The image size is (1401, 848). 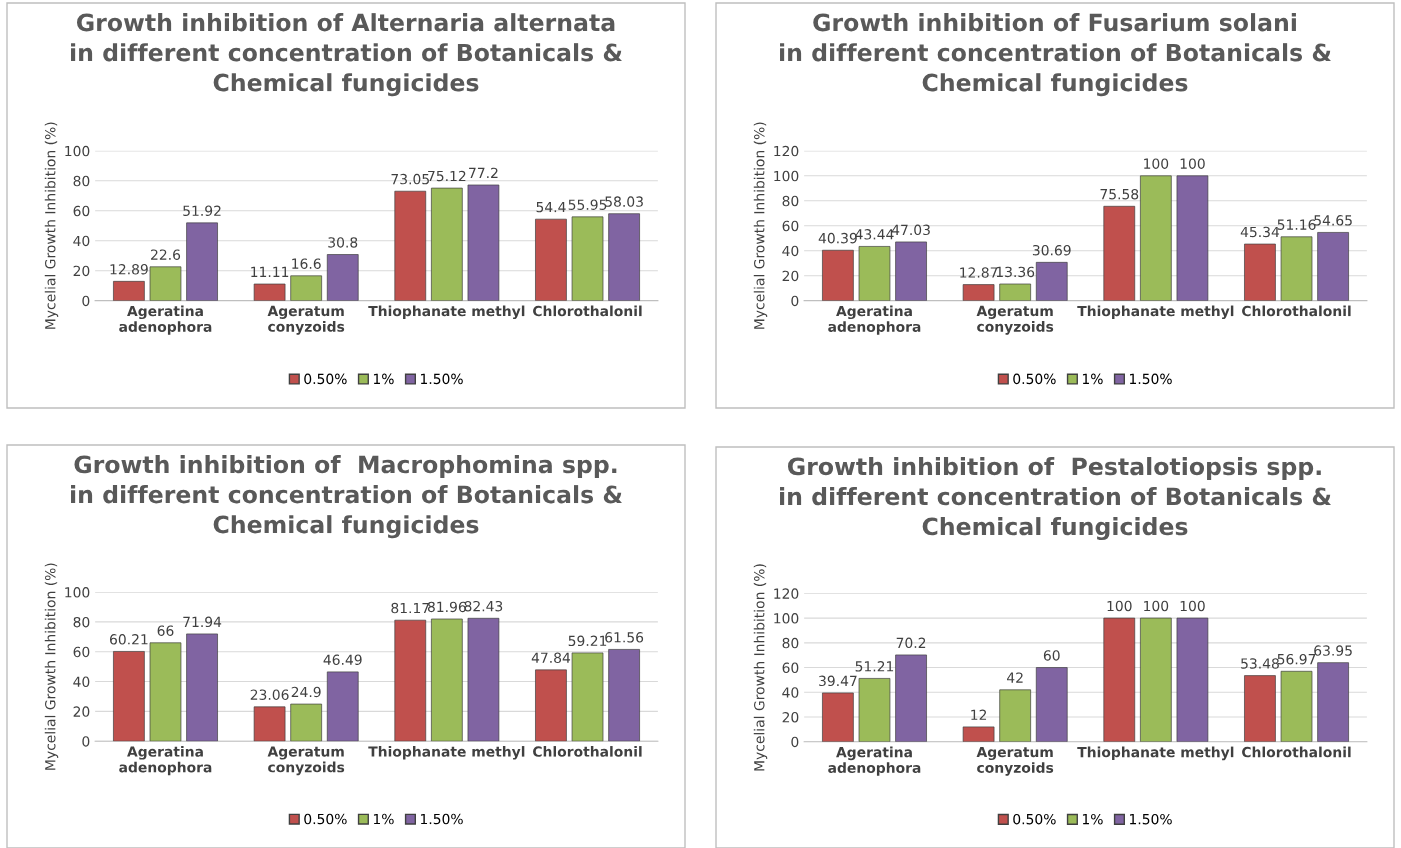 What do you see at coordinates (624, 201) in the screenshot?
I see `data-label: 58.03` at bounding box center [624, 201].